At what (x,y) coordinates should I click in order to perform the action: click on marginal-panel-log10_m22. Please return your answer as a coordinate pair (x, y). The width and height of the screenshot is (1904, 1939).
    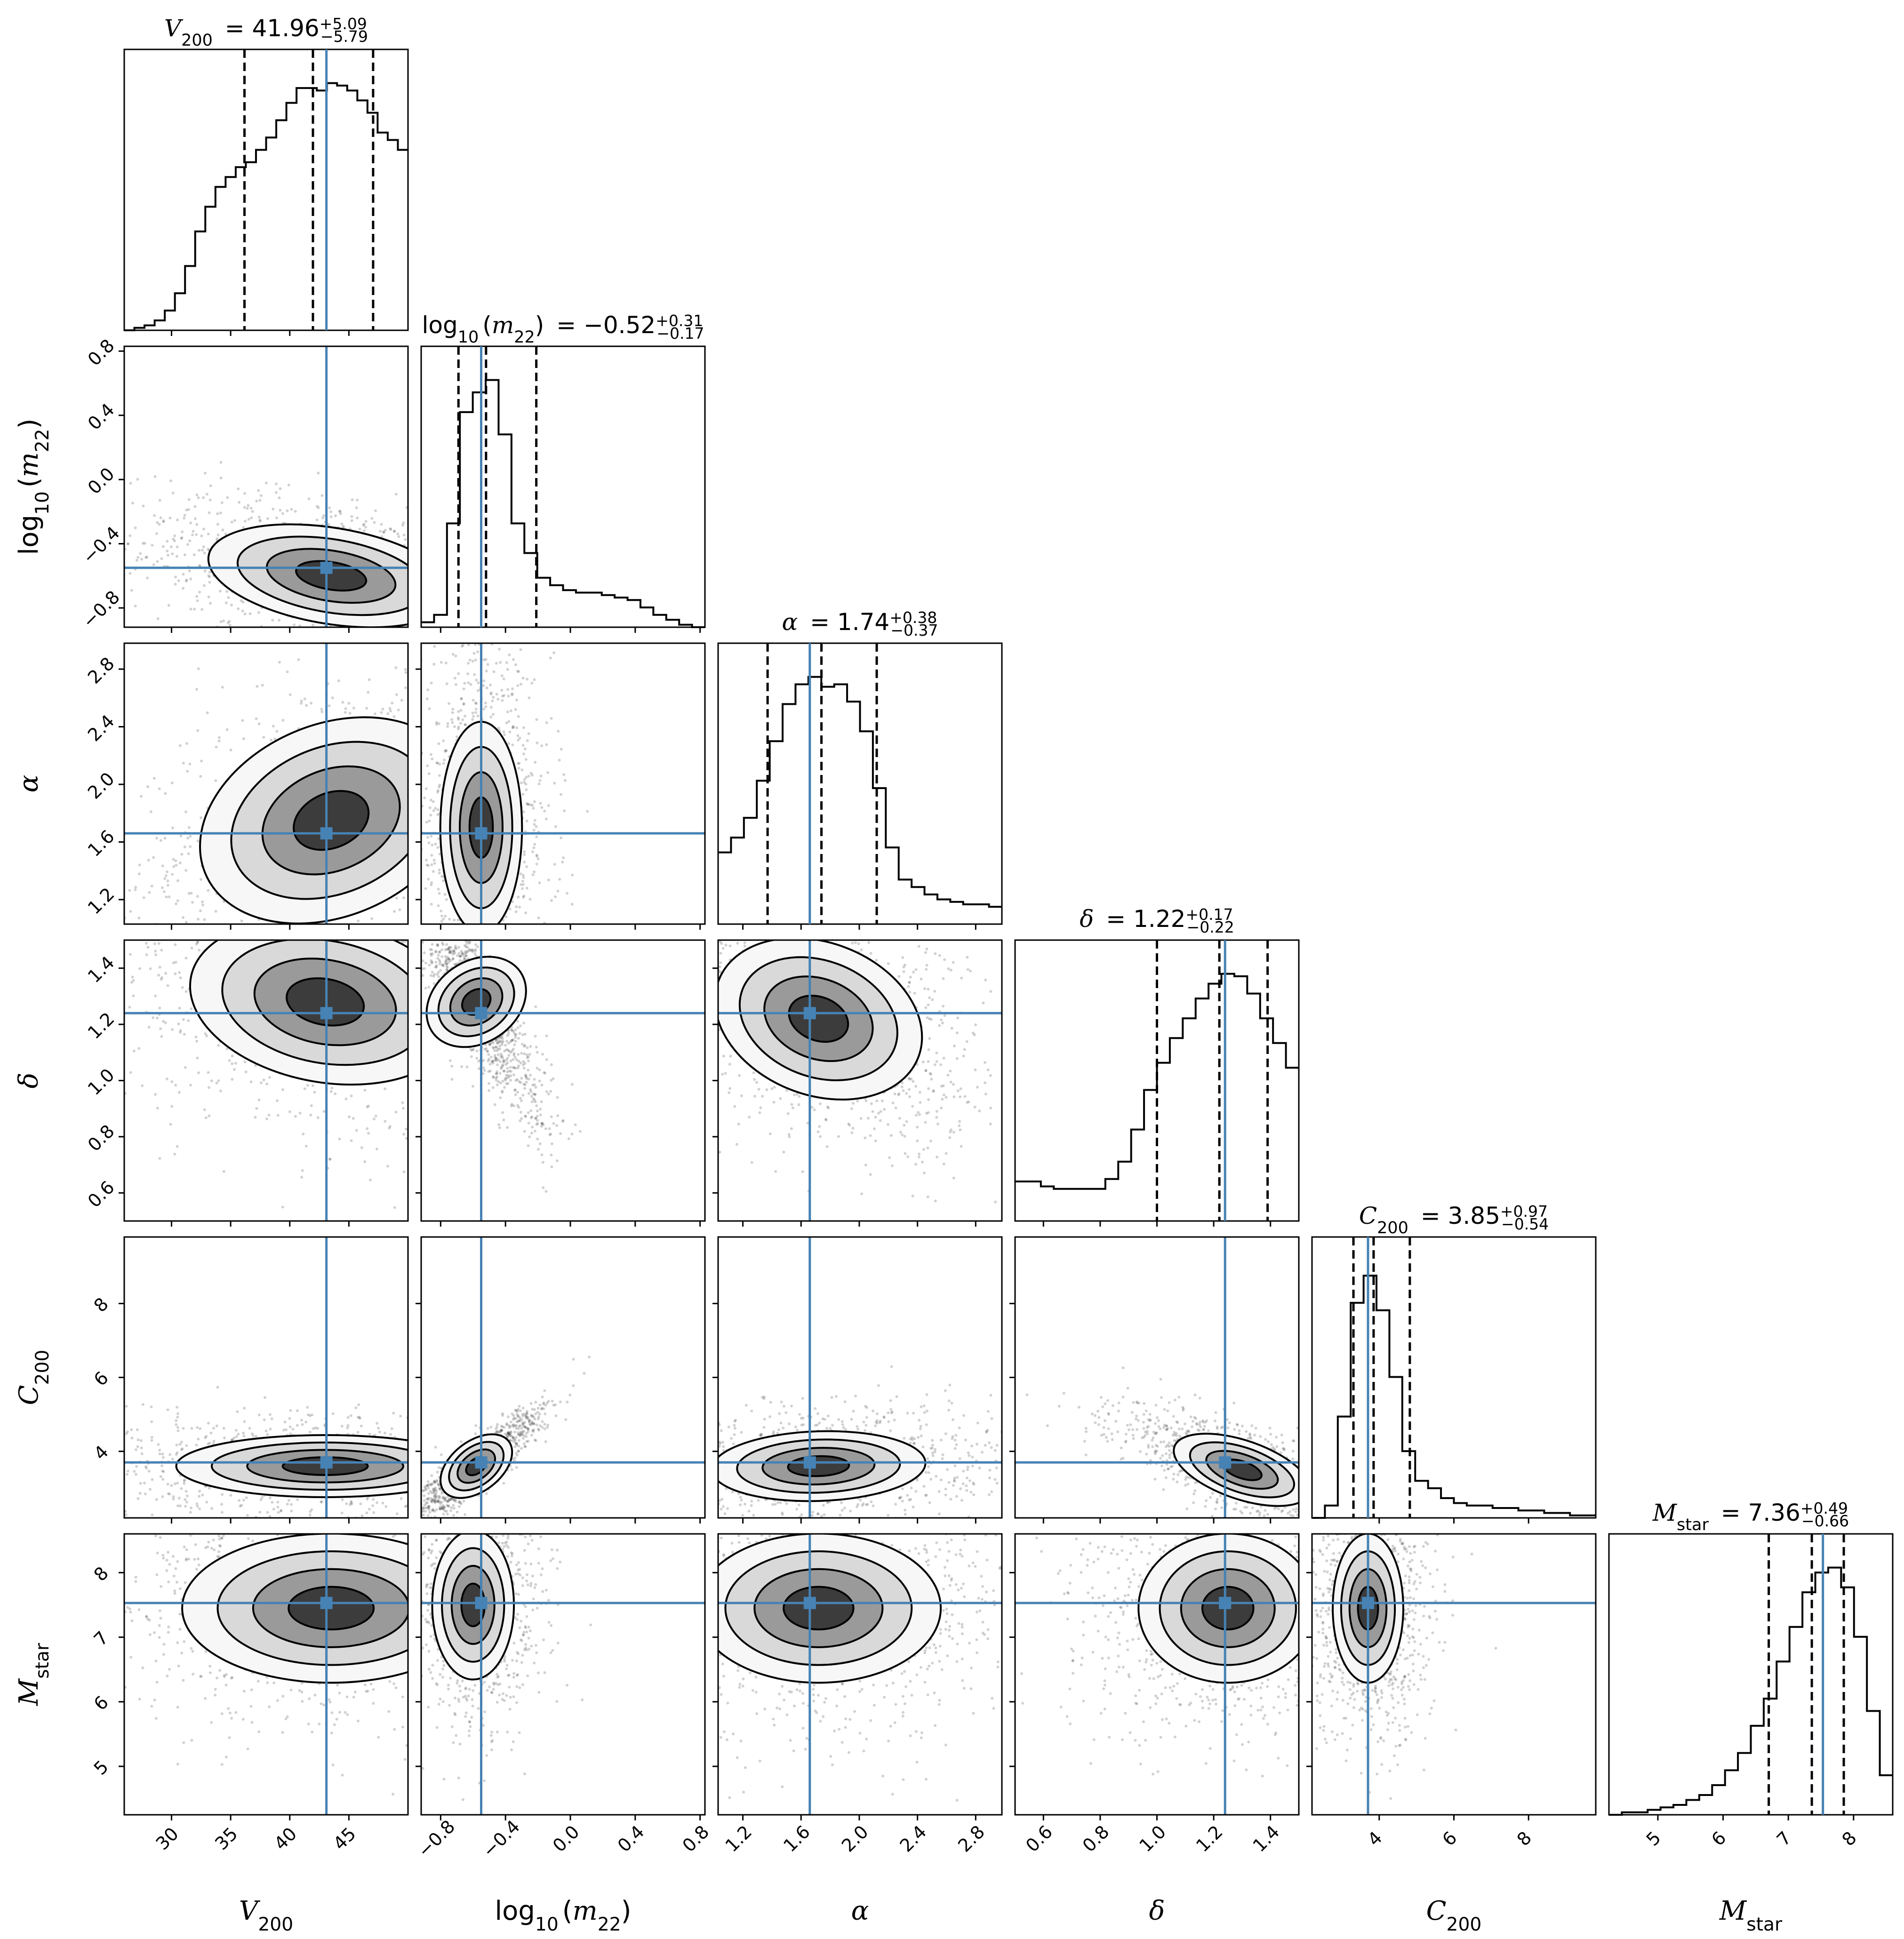
    Looking at the image, I should click on (563, 489).